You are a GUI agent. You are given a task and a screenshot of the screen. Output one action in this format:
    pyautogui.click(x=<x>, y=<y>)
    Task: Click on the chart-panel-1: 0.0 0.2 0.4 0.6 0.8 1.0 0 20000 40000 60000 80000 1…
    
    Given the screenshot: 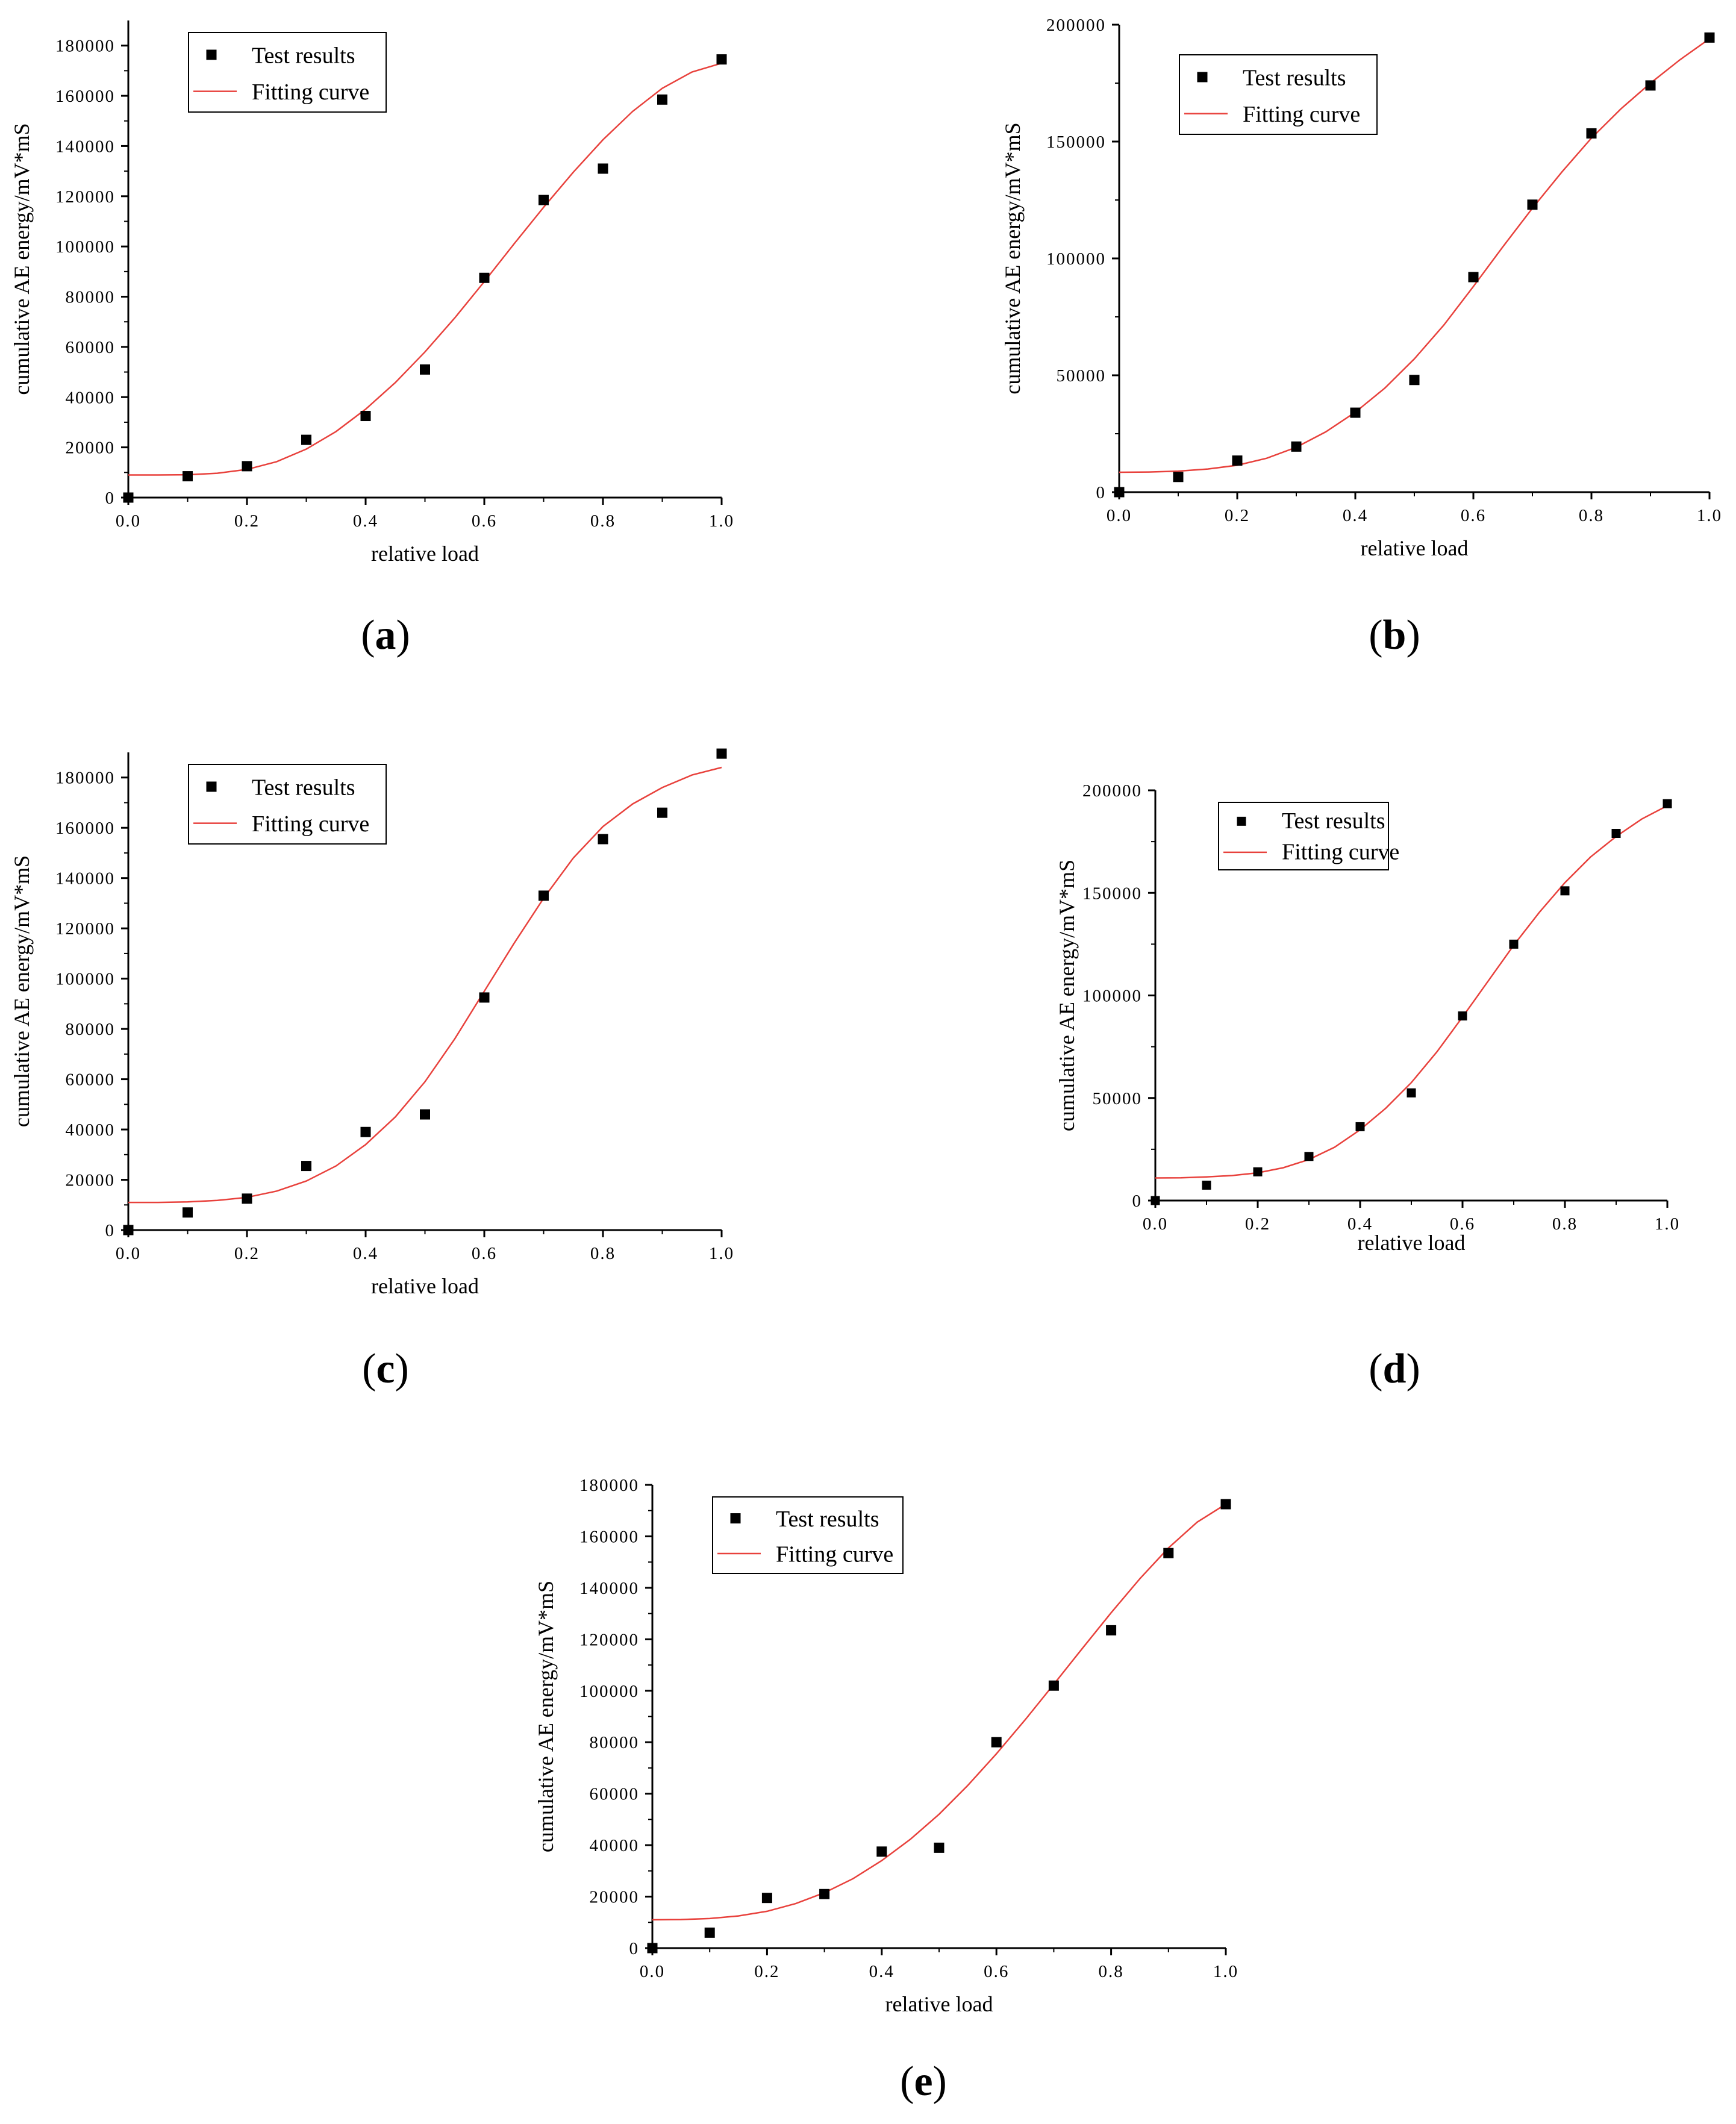 What is the action you would take?
    pyautogui.click(x=372, y=339)
    